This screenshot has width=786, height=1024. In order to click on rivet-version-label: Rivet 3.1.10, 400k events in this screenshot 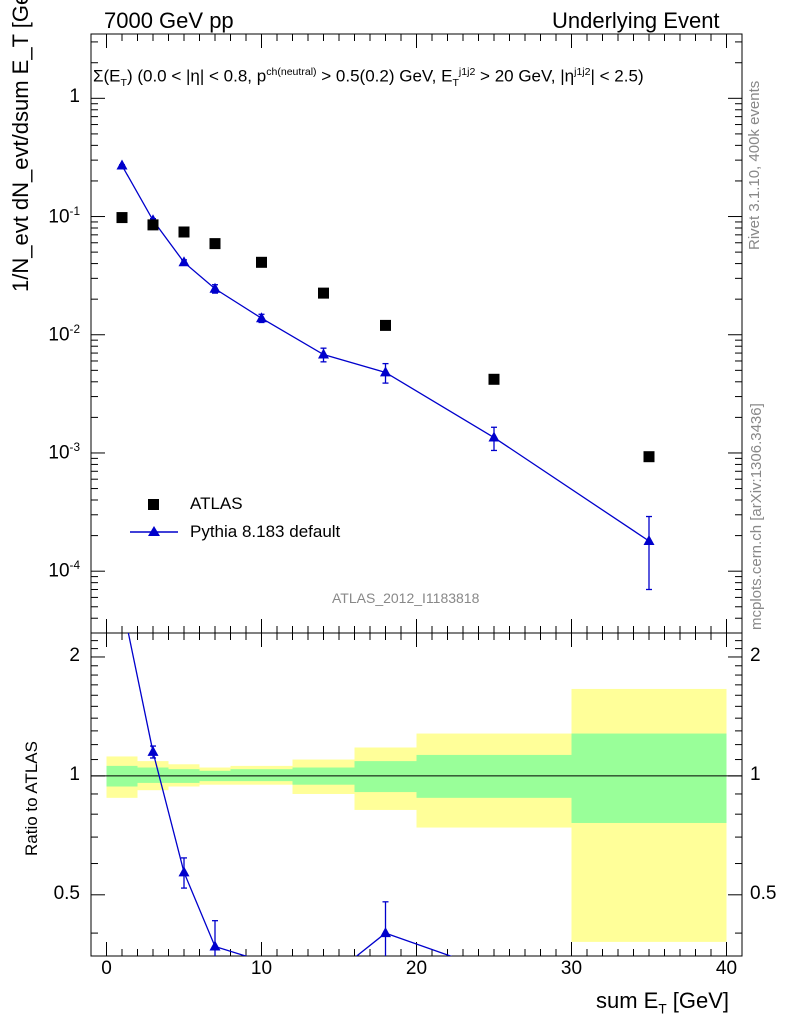, I will do `click(754, 165)`.